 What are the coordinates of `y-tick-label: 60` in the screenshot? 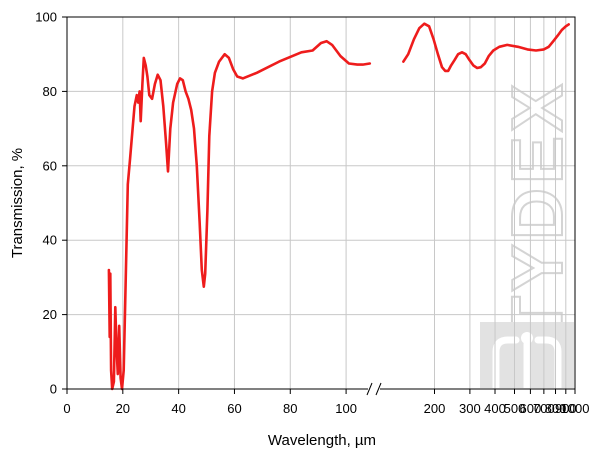 It's located at (50, 165).